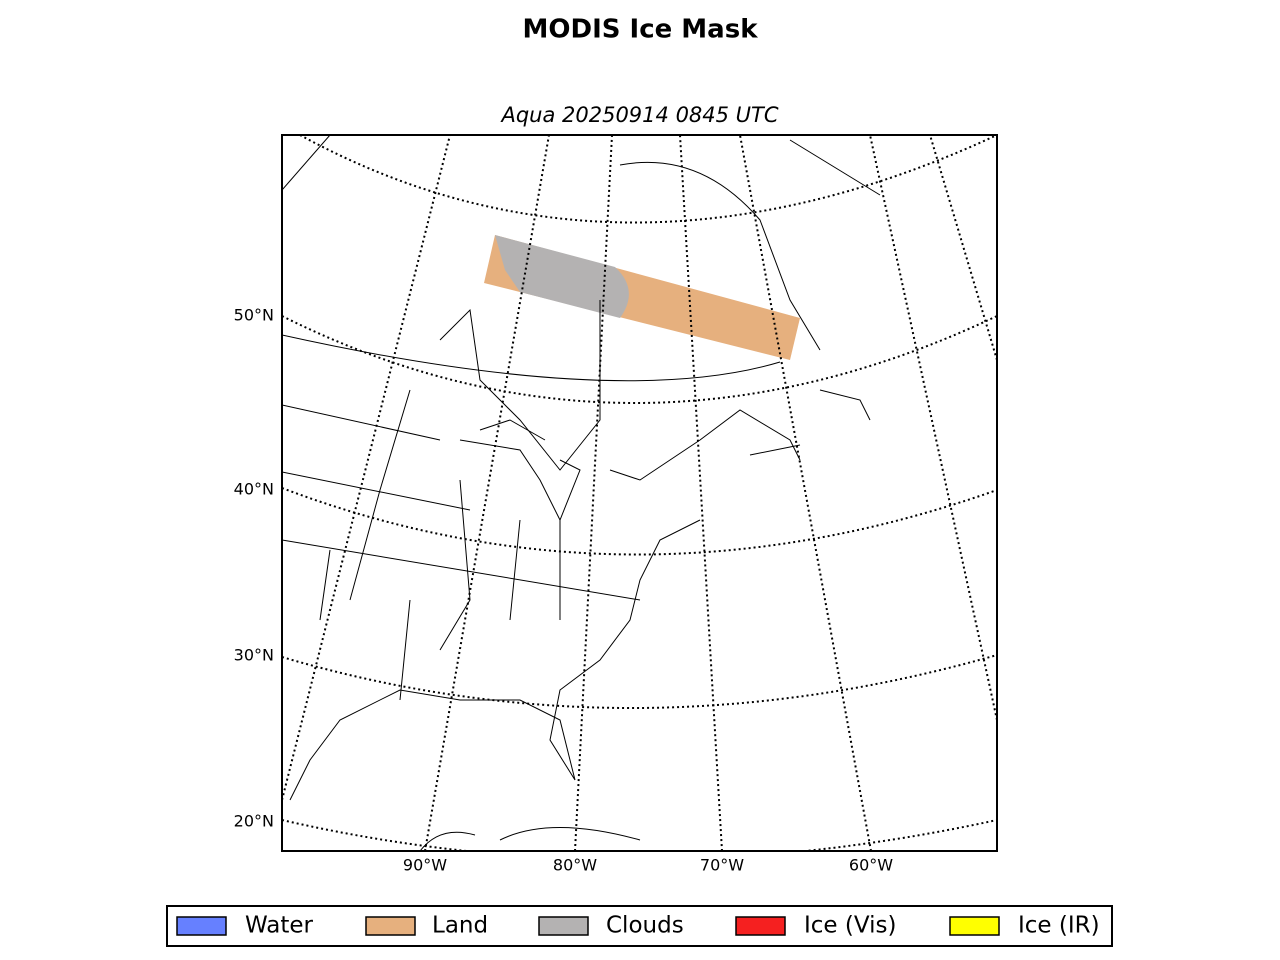  I want to click on lon-label: 70°W, so click(722, 865).